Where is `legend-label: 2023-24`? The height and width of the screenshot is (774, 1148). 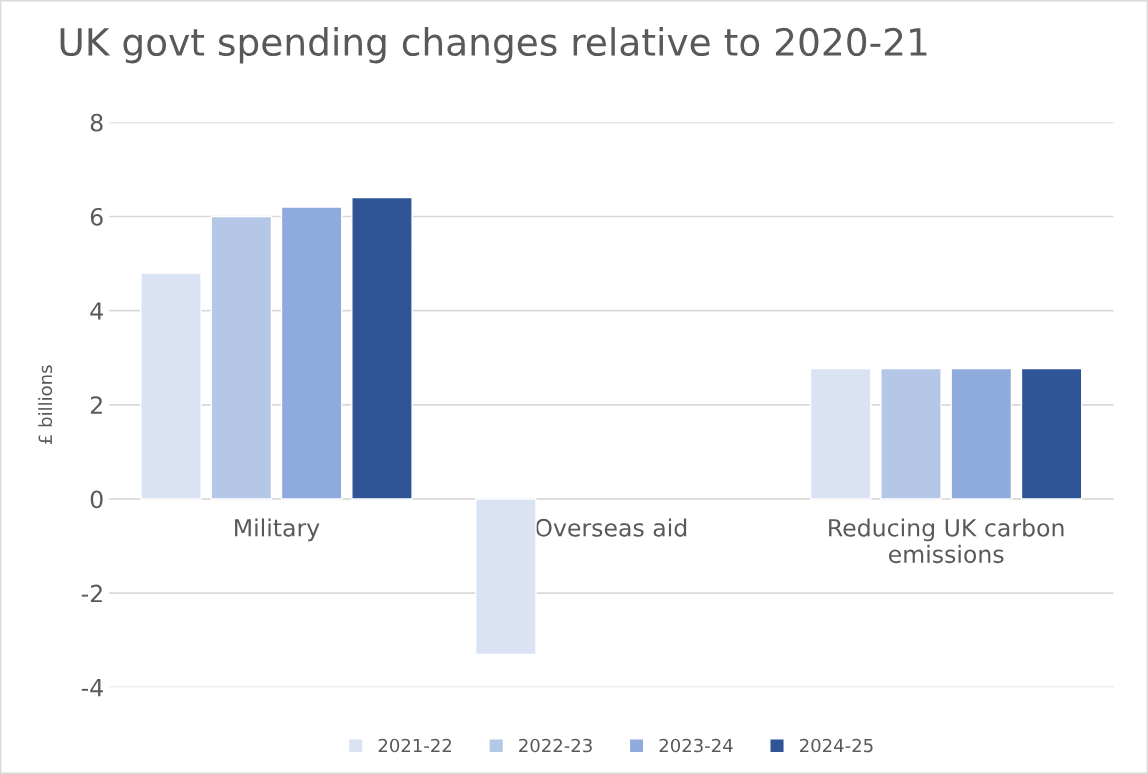 legend-label: 2023-24 is located at coordinates (696, 745).